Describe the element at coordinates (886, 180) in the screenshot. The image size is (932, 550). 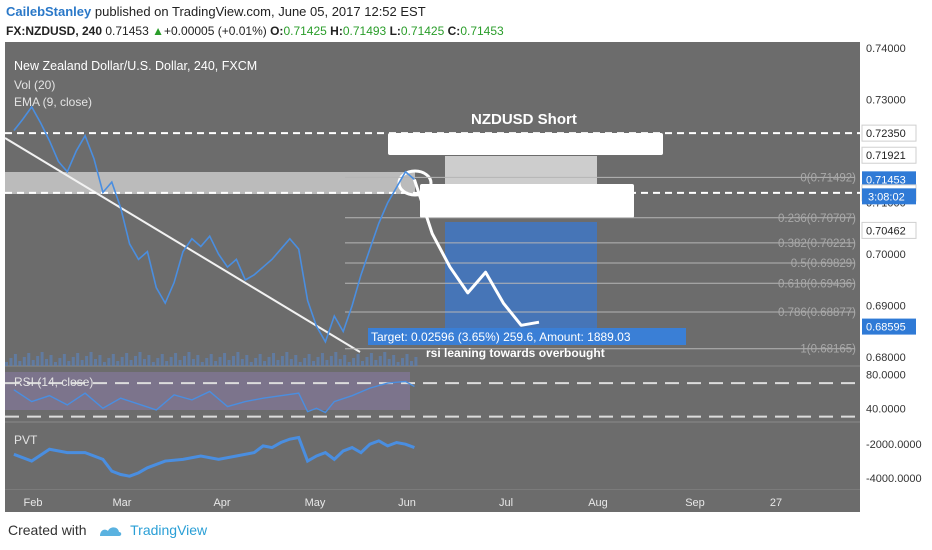
I see `price-label: 0.71453` at that location.